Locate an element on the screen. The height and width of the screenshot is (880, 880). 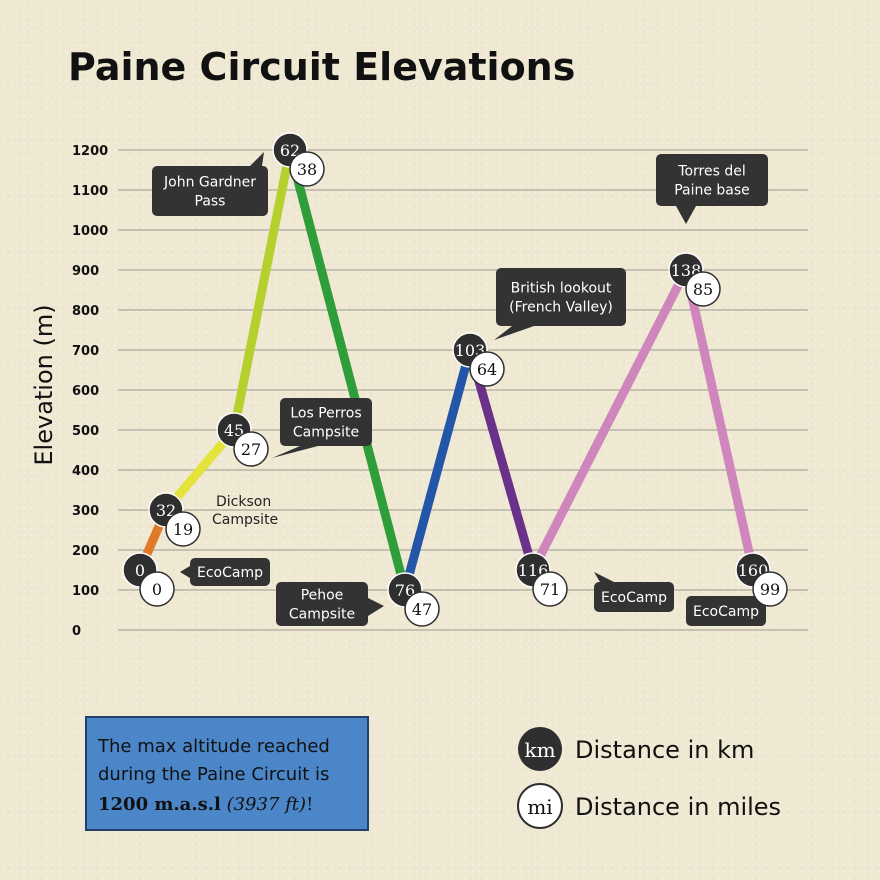
legend-km-marker is located at coordinates (540, 749).